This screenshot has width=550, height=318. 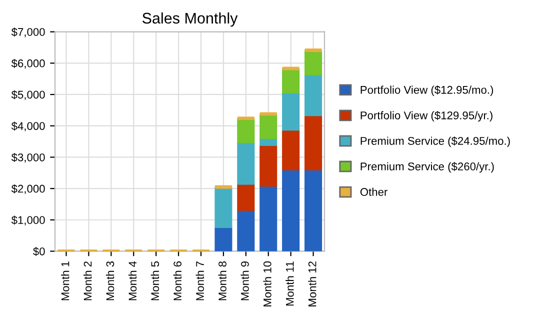 I want to click on y-tick-label: $1,000, so click(x=28, y=221).